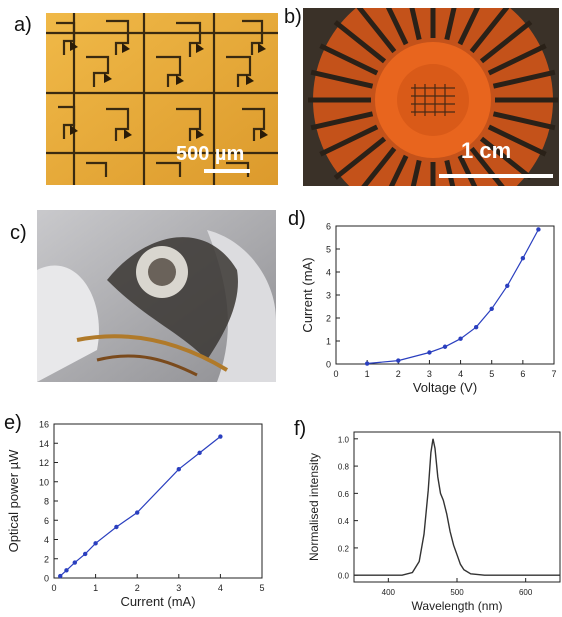 The width and height of the screenshot is (562, 617). Describe the element at coordinates (261, 588) in the screenshot. I see `e-x-tick-label: 5` at that location.